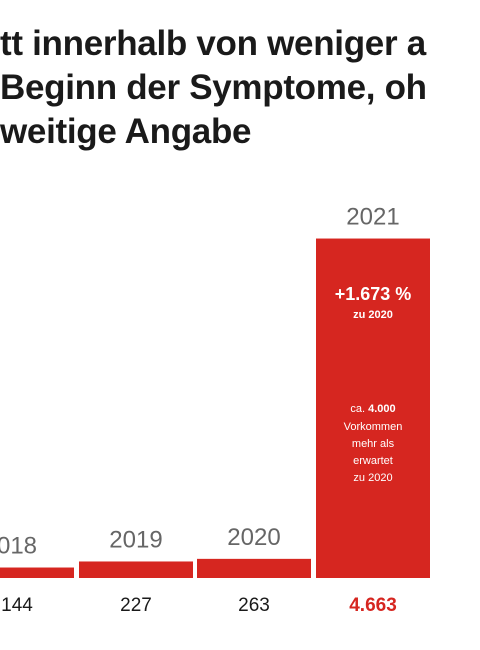  I want to click on bar-2018, so click(37, 572).